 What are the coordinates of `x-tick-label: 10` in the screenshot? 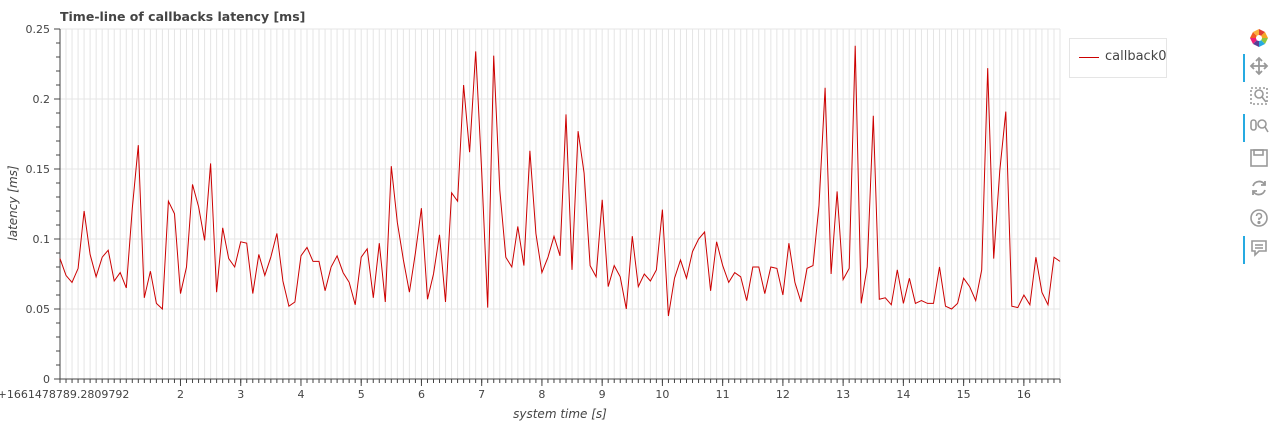 It's located at (662, 394).